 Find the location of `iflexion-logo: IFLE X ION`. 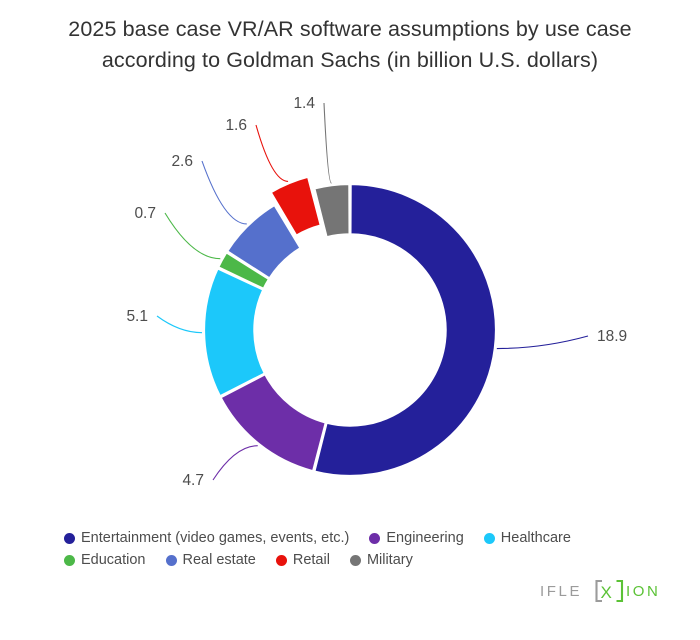

iflexion-logo: IFLE X ION is located at coordinates (602, 591).